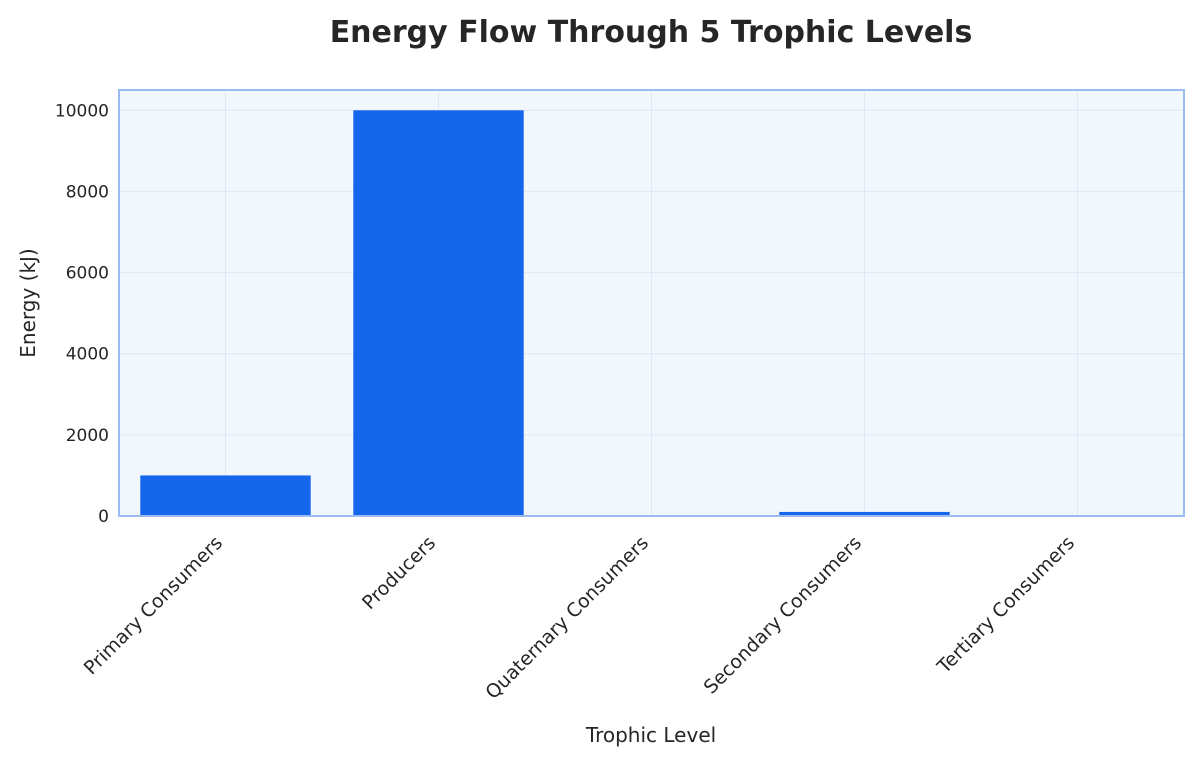 The image size is (1200, 765). Describe the element at coordinates (567, 618) in the screenshot. I see `x-tick-label: Quaternary Consumers` at that location.